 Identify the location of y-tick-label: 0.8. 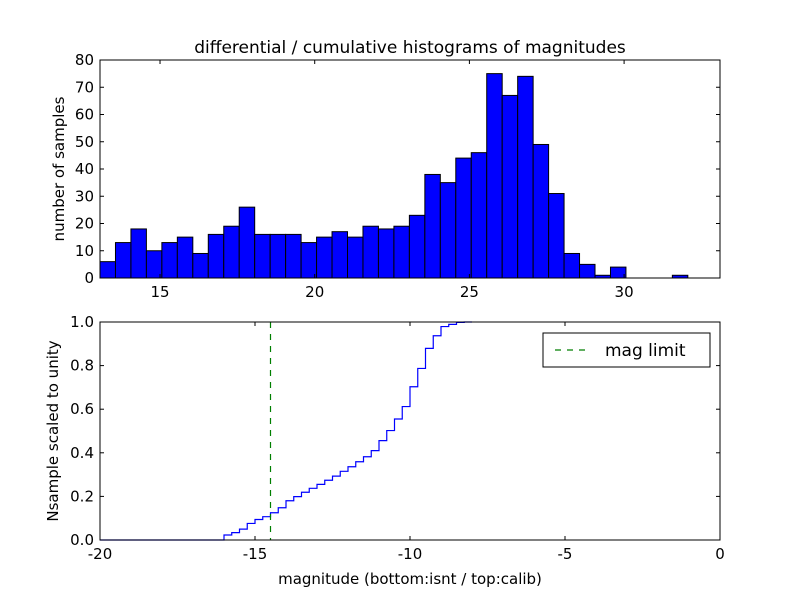
(82, 366).